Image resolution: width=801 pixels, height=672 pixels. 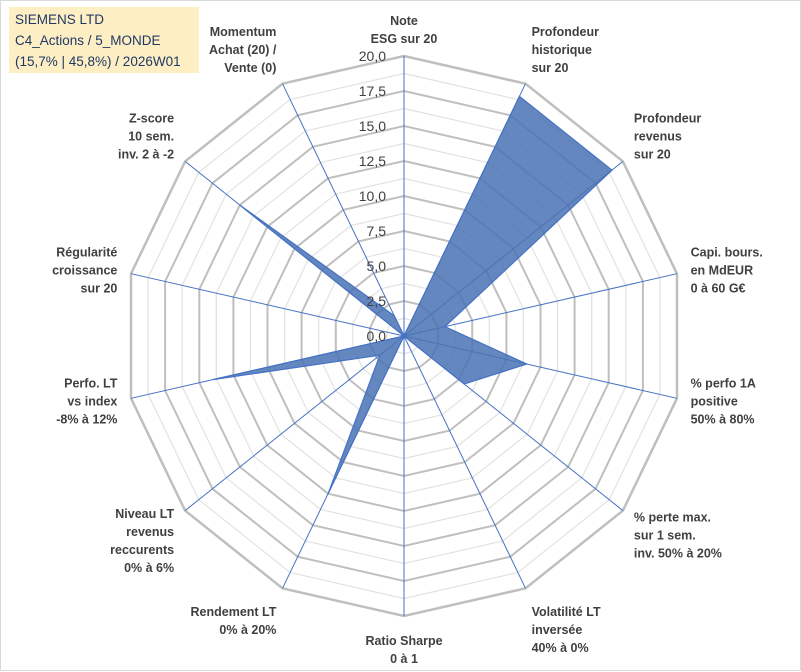 What do you see at coordinates (372, 161) in the screenshot?
I see `tick-label: 12,5` at bounding box center [372, 161].